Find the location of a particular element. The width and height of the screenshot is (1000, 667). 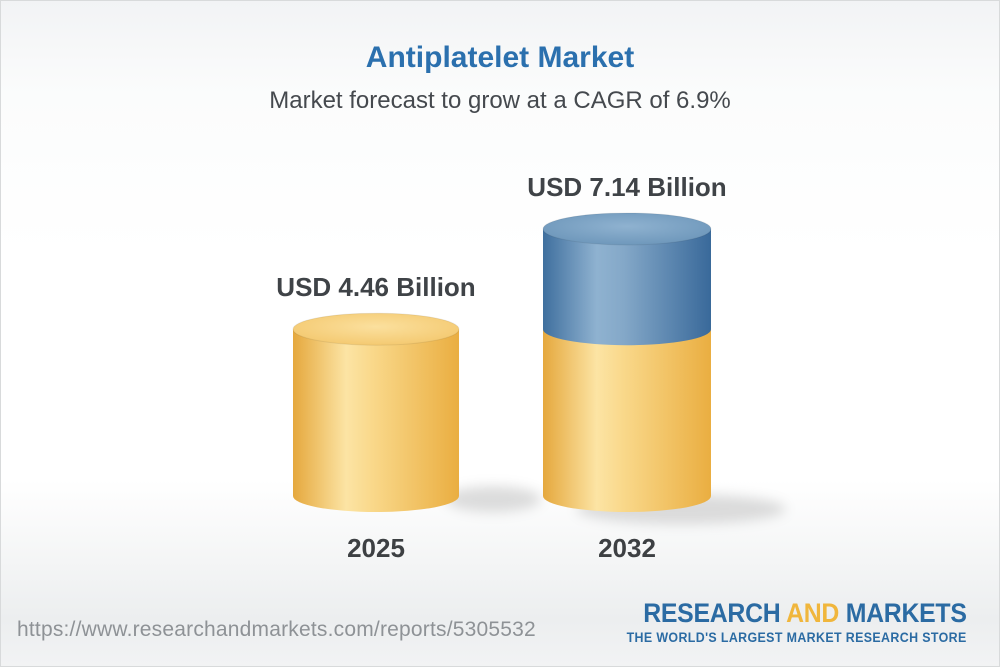

x-axis-label-2032: 2032 is located at coordinates (627, 548).